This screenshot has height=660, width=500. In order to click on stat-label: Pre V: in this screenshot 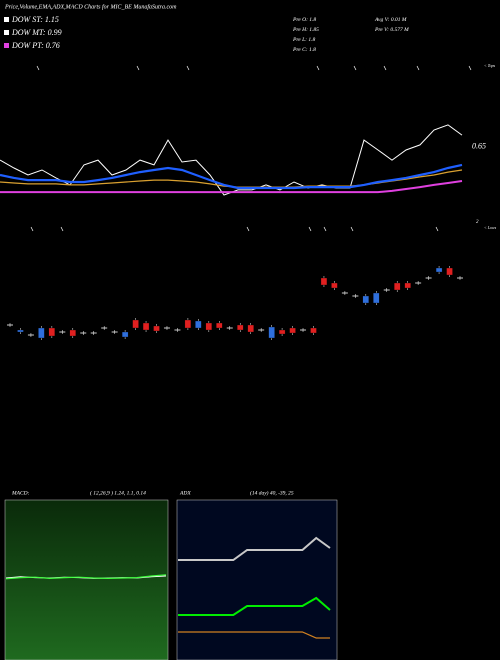, I will do `click(381, 30)`.